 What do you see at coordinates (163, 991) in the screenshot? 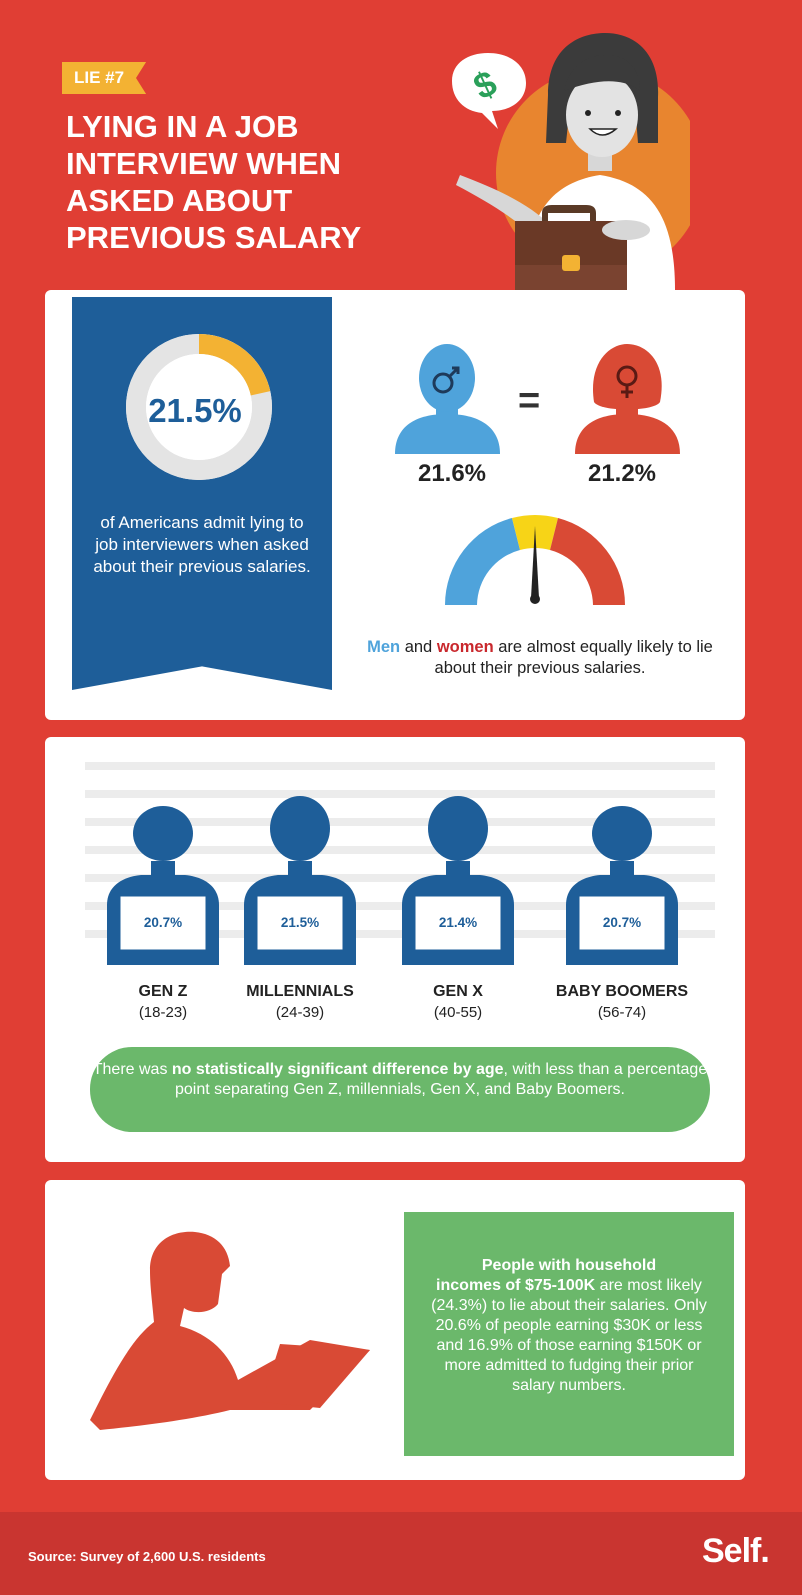
I see `generation-label: GEN Z` at bounding box center [163, 991].